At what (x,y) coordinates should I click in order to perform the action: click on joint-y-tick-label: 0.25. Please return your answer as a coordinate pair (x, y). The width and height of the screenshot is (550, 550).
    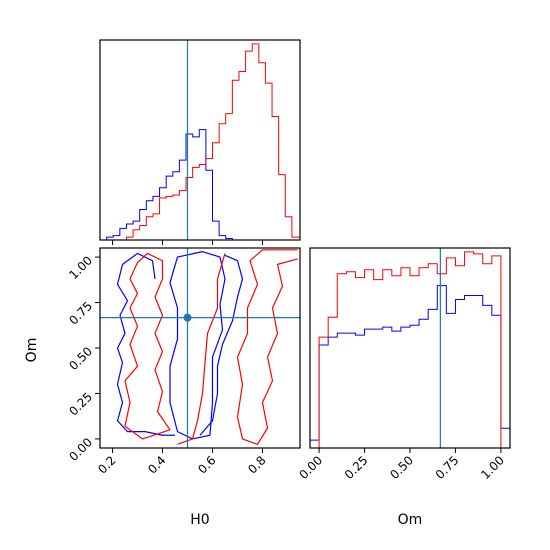
    Looking at the image, I should click on (80, 404).